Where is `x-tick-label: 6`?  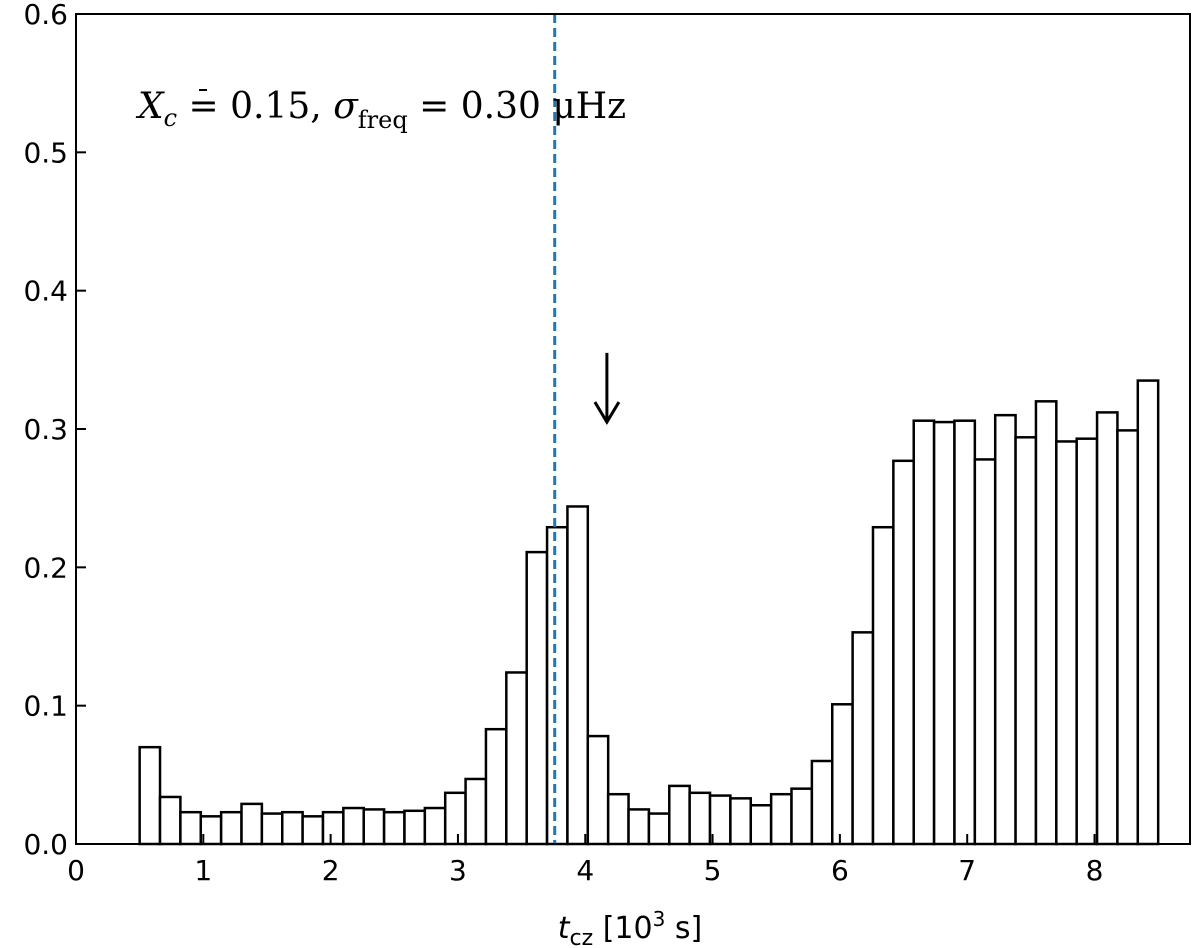
x-tick-label: 6 is located at coordinates (840, 870).